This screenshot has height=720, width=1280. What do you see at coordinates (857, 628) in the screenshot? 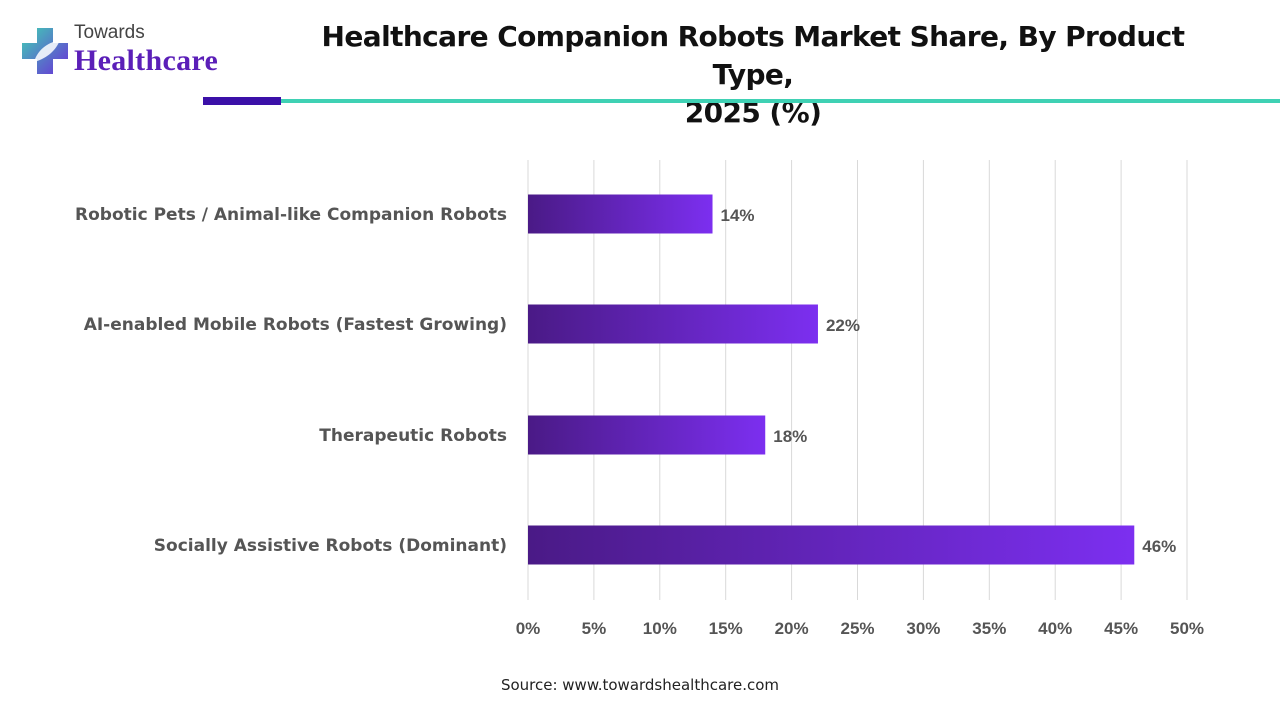
I see `x-tick-label: 25%` at bounding box center [857, 628].